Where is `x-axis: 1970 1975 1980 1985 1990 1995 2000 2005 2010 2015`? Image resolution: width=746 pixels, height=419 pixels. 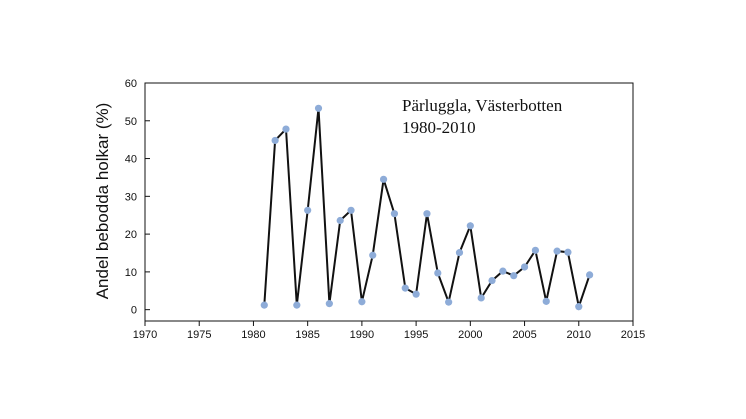 x-axis: 1970 1975 1980 1985 1990 1995 2000 2005 2010 2015 is located at coordinates (389, 331).